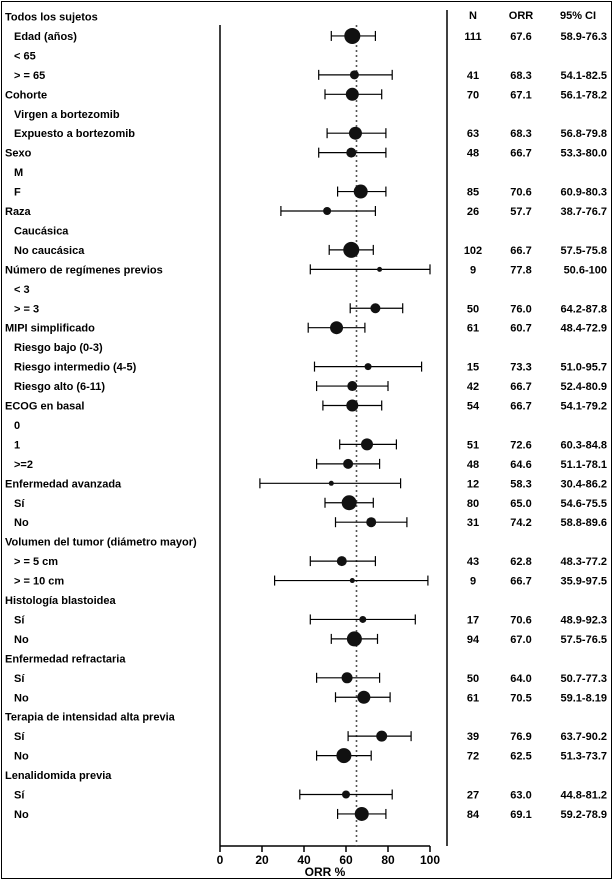 The height and width of the screenshot is (882, 615). I want to click on ci-value: 38.7-76.7, so click(584, 212).